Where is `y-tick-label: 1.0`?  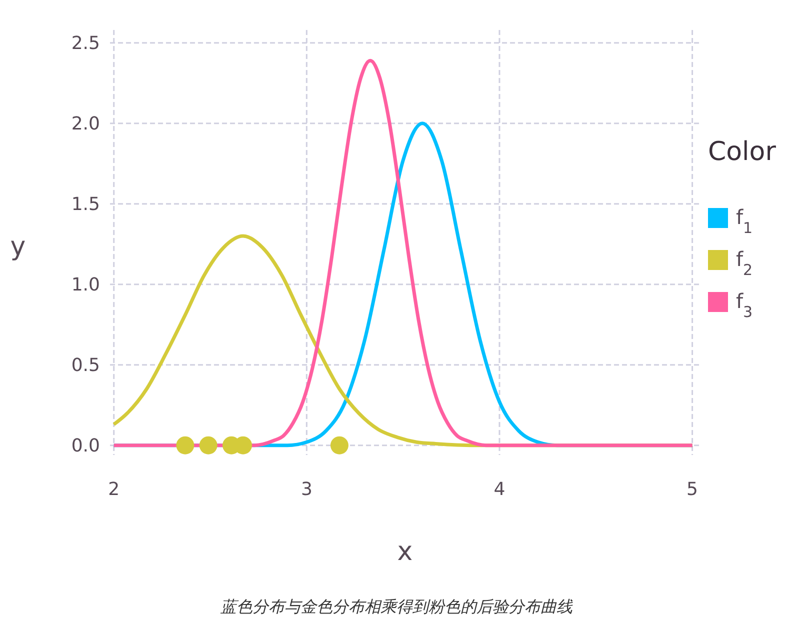
y-tick-label: 1.0 is located at coordinates (85, 285).